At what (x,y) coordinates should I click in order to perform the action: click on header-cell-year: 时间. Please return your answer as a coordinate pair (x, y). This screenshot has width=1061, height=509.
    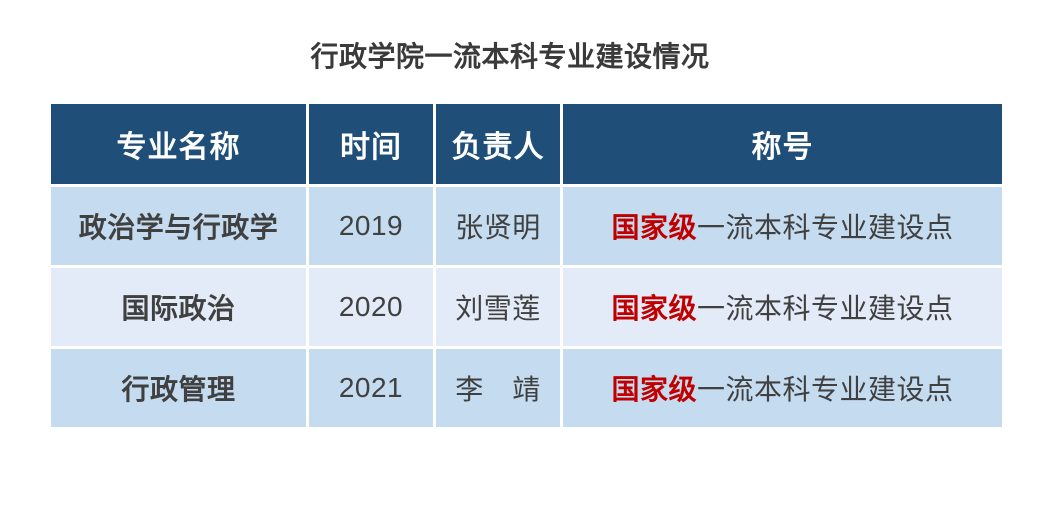
    Looking at the image, I should click on (371, 143).